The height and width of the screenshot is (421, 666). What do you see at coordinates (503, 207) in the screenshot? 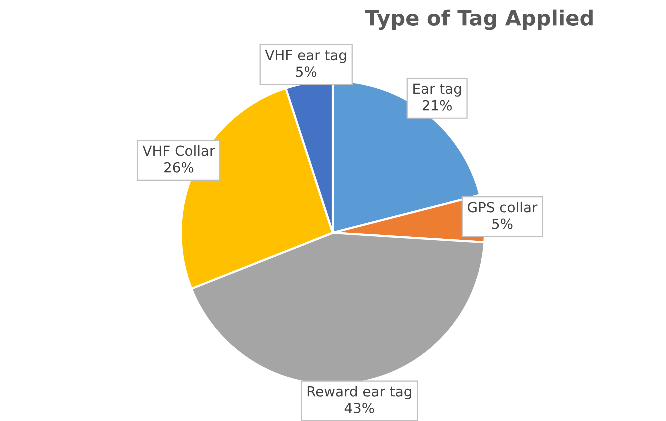
I see `slice-label: GPS collar` at bounding box center [503, 207].